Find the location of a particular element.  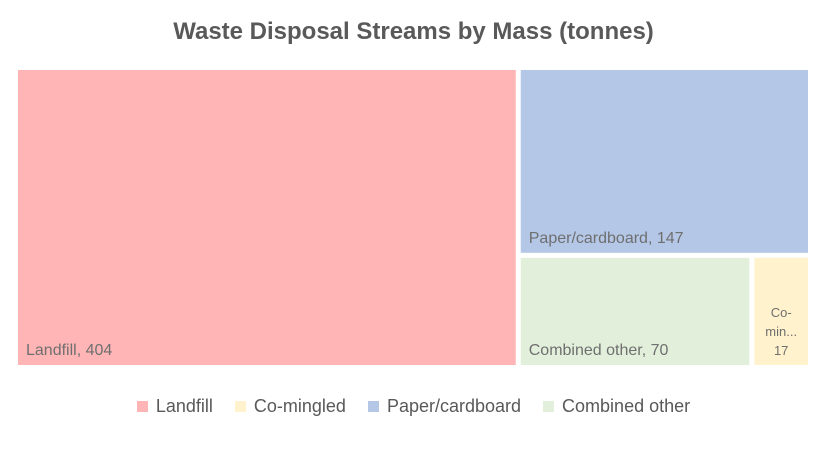

legend-label-co-mingled: Co-mingled is located at coordinates (299, 406).